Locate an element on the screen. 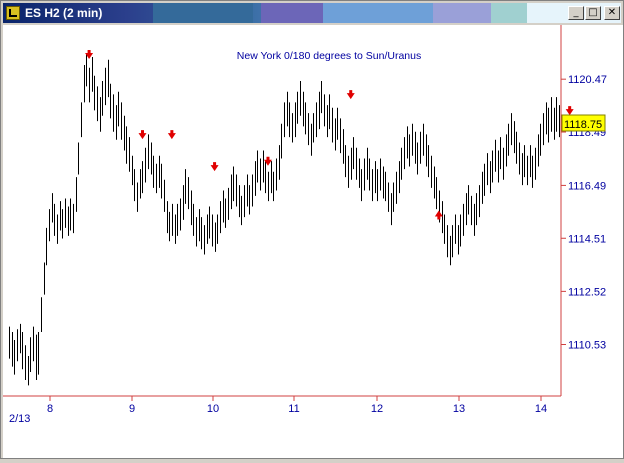 The height and width of the screenshot is (463, 624). current-price-label: 1118.75 is located at coordinates (583, 125).